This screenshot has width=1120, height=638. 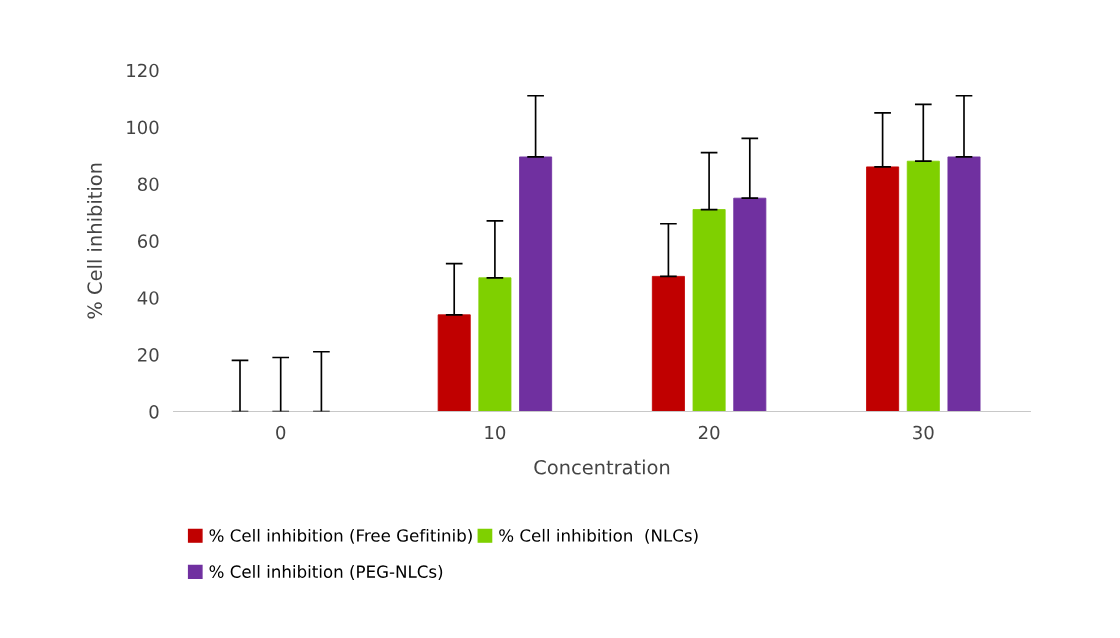 I want to click on y-tick-label: 60, so click(x=148, y=241).